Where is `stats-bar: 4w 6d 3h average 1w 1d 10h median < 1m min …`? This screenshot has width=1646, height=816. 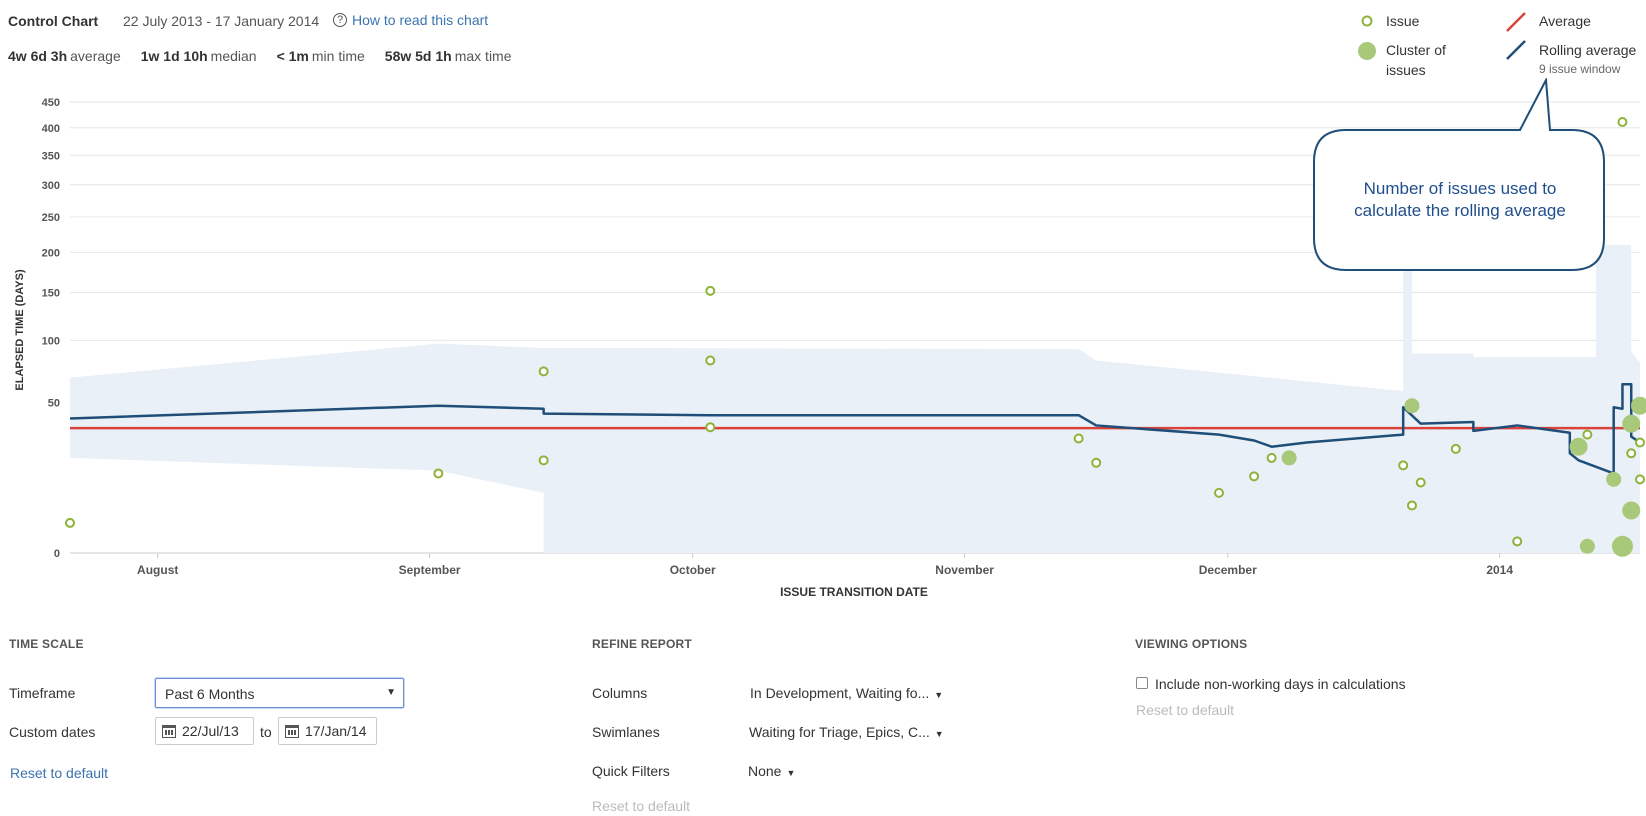 stats-bar: 4w 6d 3h average 1w 1d 10h median < 1m min … is located at coordinates (260, 56).